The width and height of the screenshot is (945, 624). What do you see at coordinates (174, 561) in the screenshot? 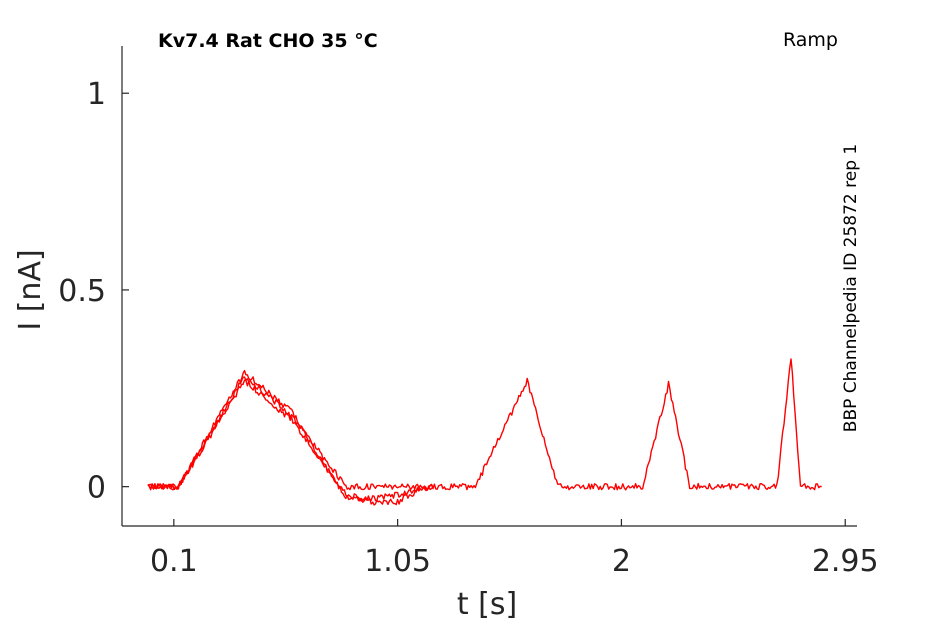
I see `x-tick-label: 0.1` at bounding box center [174, 561].